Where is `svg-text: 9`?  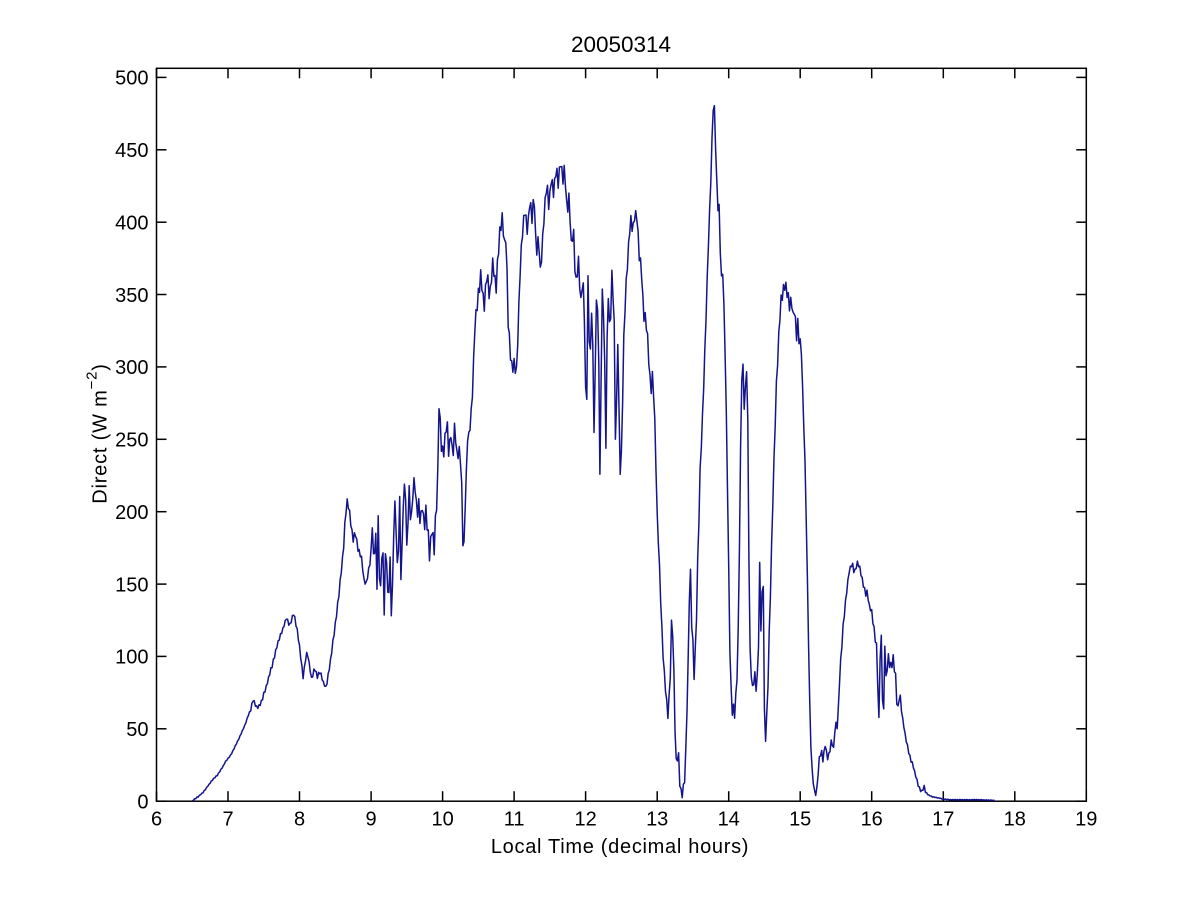
svg-text: 9 is located at coordinates (371, 820).